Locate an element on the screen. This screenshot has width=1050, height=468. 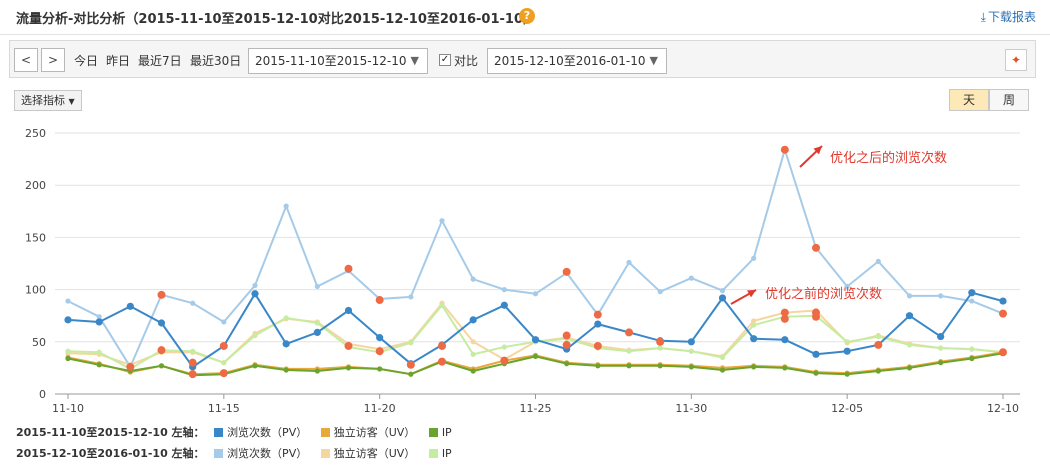
quick-range-30days: 最近30日 is located at coordinates (216, 61).